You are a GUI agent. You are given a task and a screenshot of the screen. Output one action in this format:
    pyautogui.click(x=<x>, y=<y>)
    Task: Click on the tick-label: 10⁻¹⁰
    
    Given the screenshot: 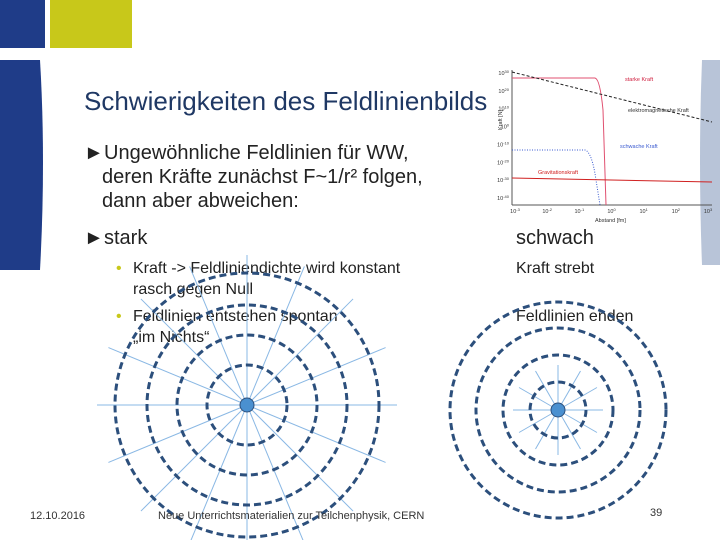 What is the action you would take?
    pyautogui.click(x=503, y=144)
    